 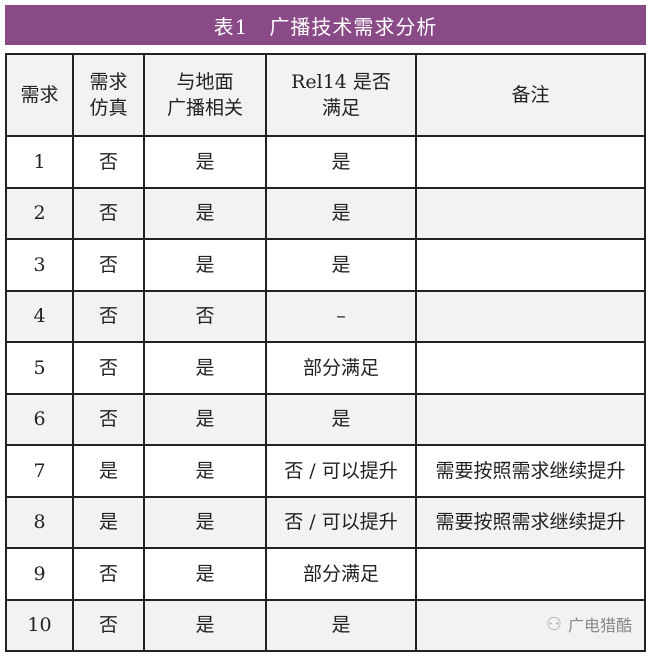 What do you see at coordinates (325, 25) in the screenshot?
I see `table-title: 表1 广播技术需求分析` at bounding box center [325, 25].